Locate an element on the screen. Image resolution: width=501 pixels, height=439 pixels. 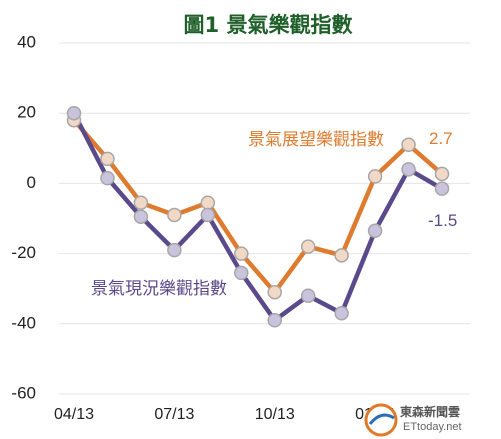
chart-title: 圖1 景氣樂觀指數 is located at coordinates (268, 25).